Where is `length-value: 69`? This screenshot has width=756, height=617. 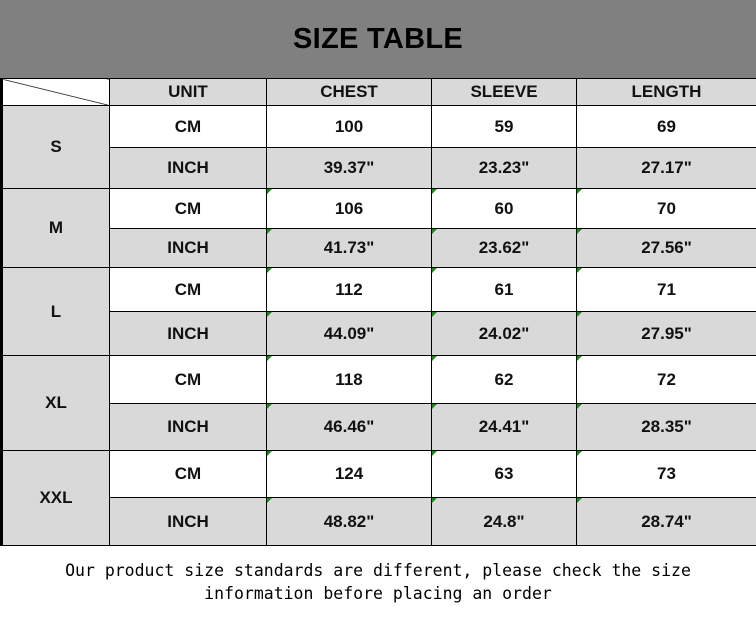 length-value: 69 is located at coordinates (666, 126).